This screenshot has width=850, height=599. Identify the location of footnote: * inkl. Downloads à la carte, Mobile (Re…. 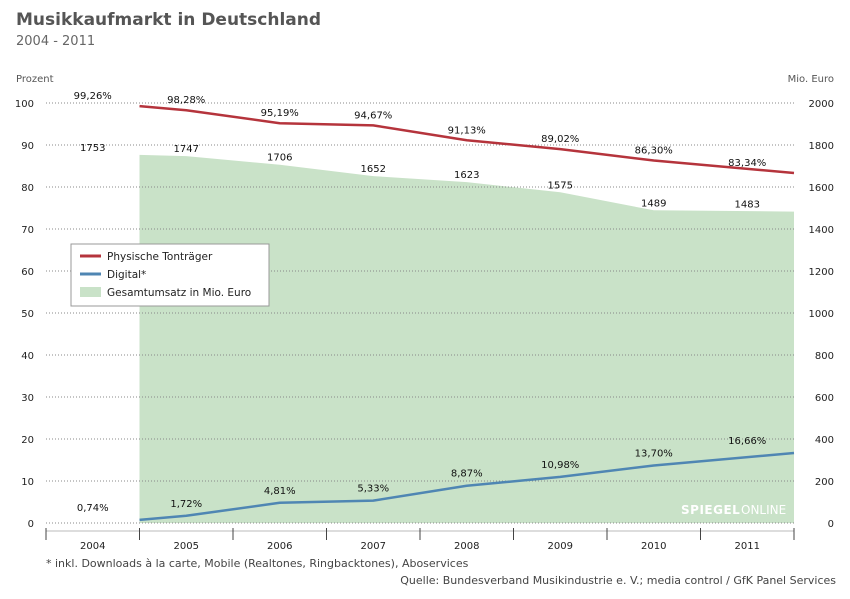
(257, 563).